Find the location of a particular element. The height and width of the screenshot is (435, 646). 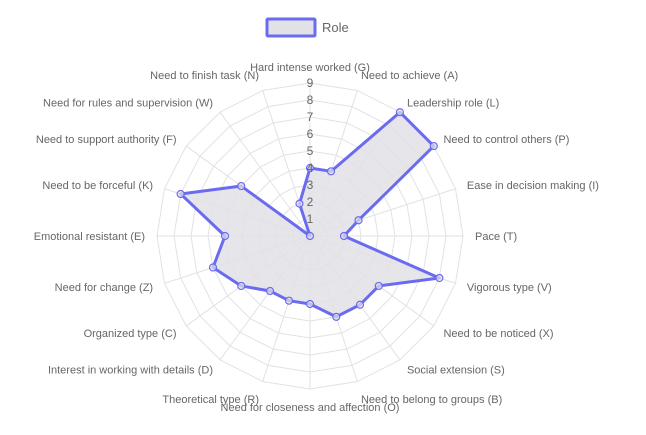

tick-label-3: 3 is located at coordinates (310, 185).